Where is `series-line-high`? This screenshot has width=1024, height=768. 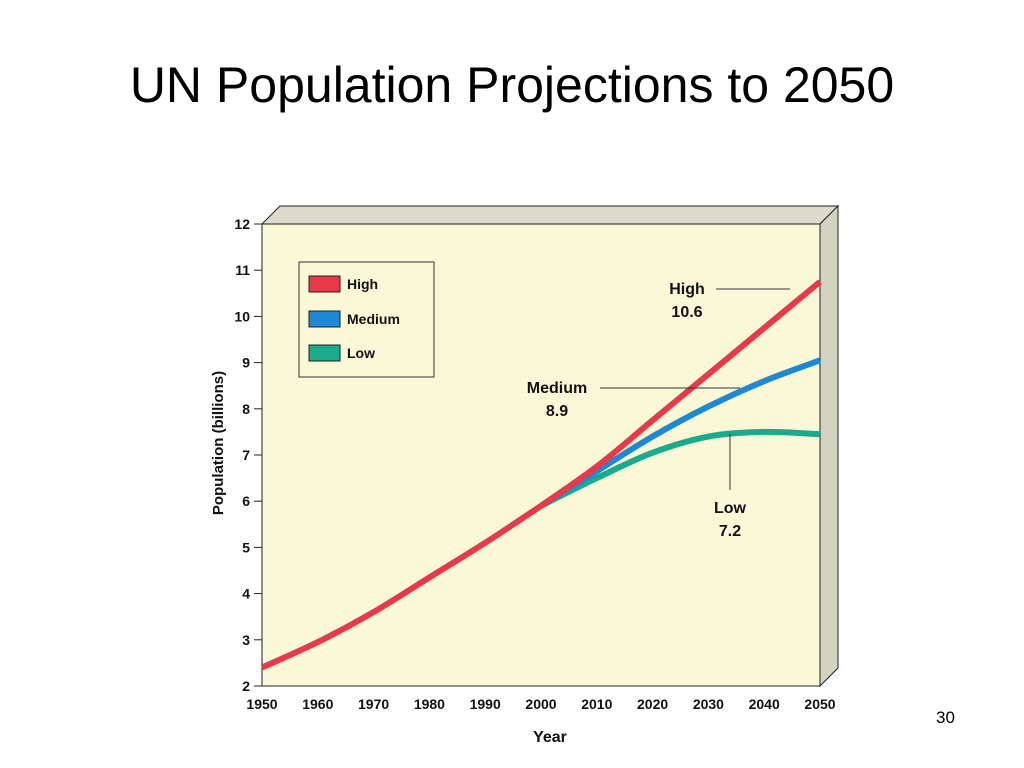 series-line-high is located at coordinates (680, 394).